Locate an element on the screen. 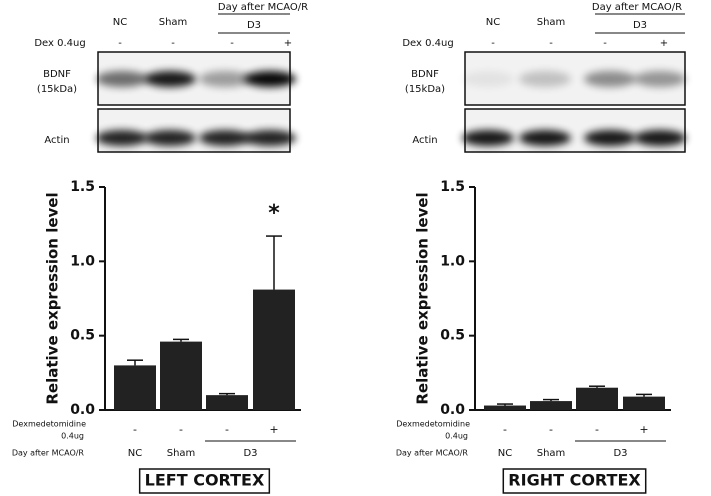  chart-title: LEFT CORTEX is located at coordinates (205, 480).